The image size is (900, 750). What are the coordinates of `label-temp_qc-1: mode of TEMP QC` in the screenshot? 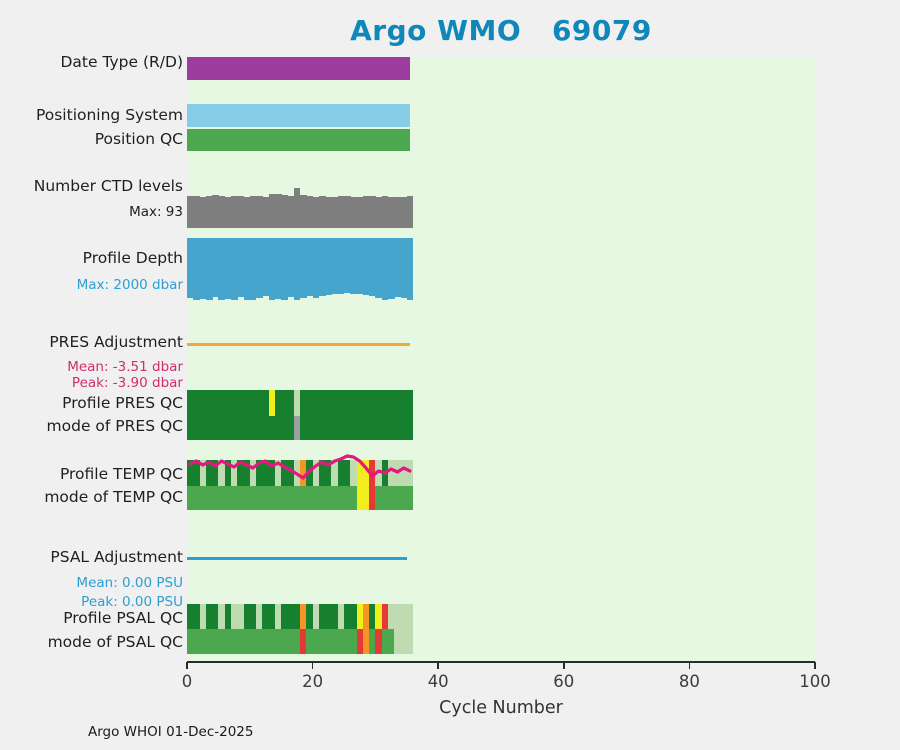 It's located at (113, 497).